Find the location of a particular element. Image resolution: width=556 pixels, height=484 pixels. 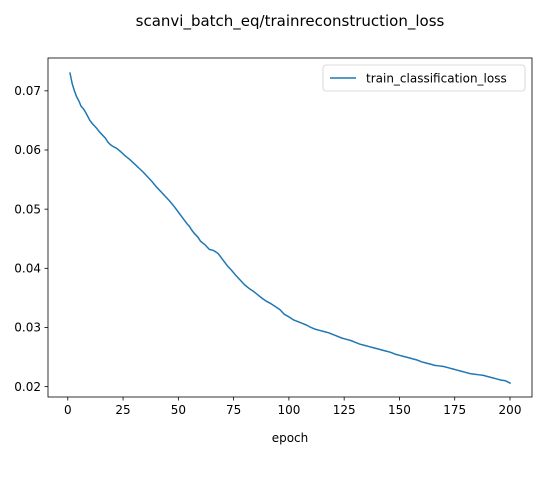

y-tick-label: 0.02 is located at coordinates (27, 387).